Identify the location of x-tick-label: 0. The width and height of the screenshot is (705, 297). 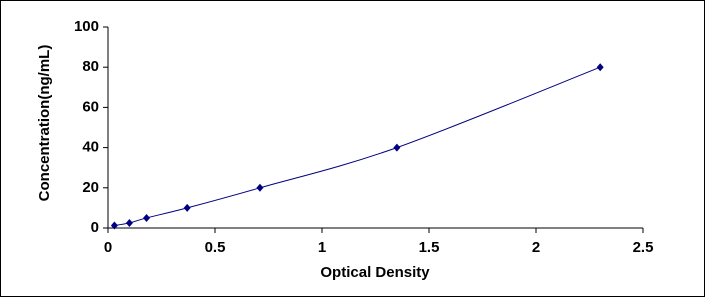
(108, 247).